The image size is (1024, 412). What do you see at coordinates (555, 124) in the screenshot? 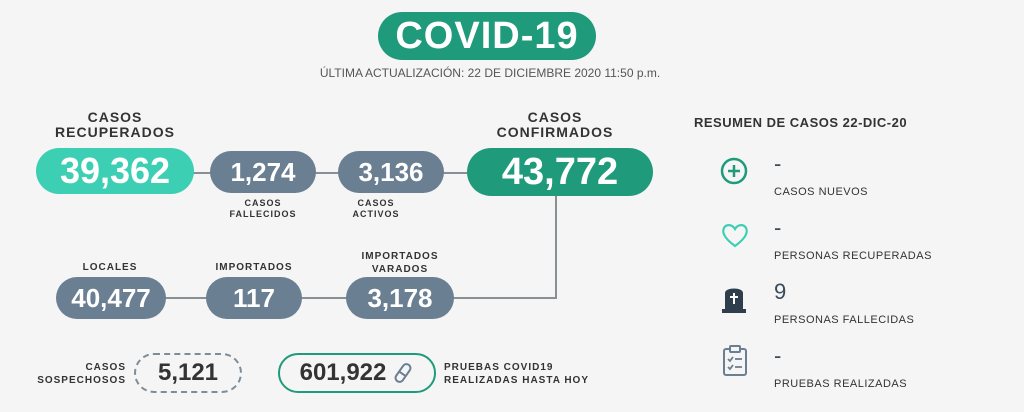
I see `confirmados-label: CASOS CONFIRMADOS` at bounding box center [555, 124].